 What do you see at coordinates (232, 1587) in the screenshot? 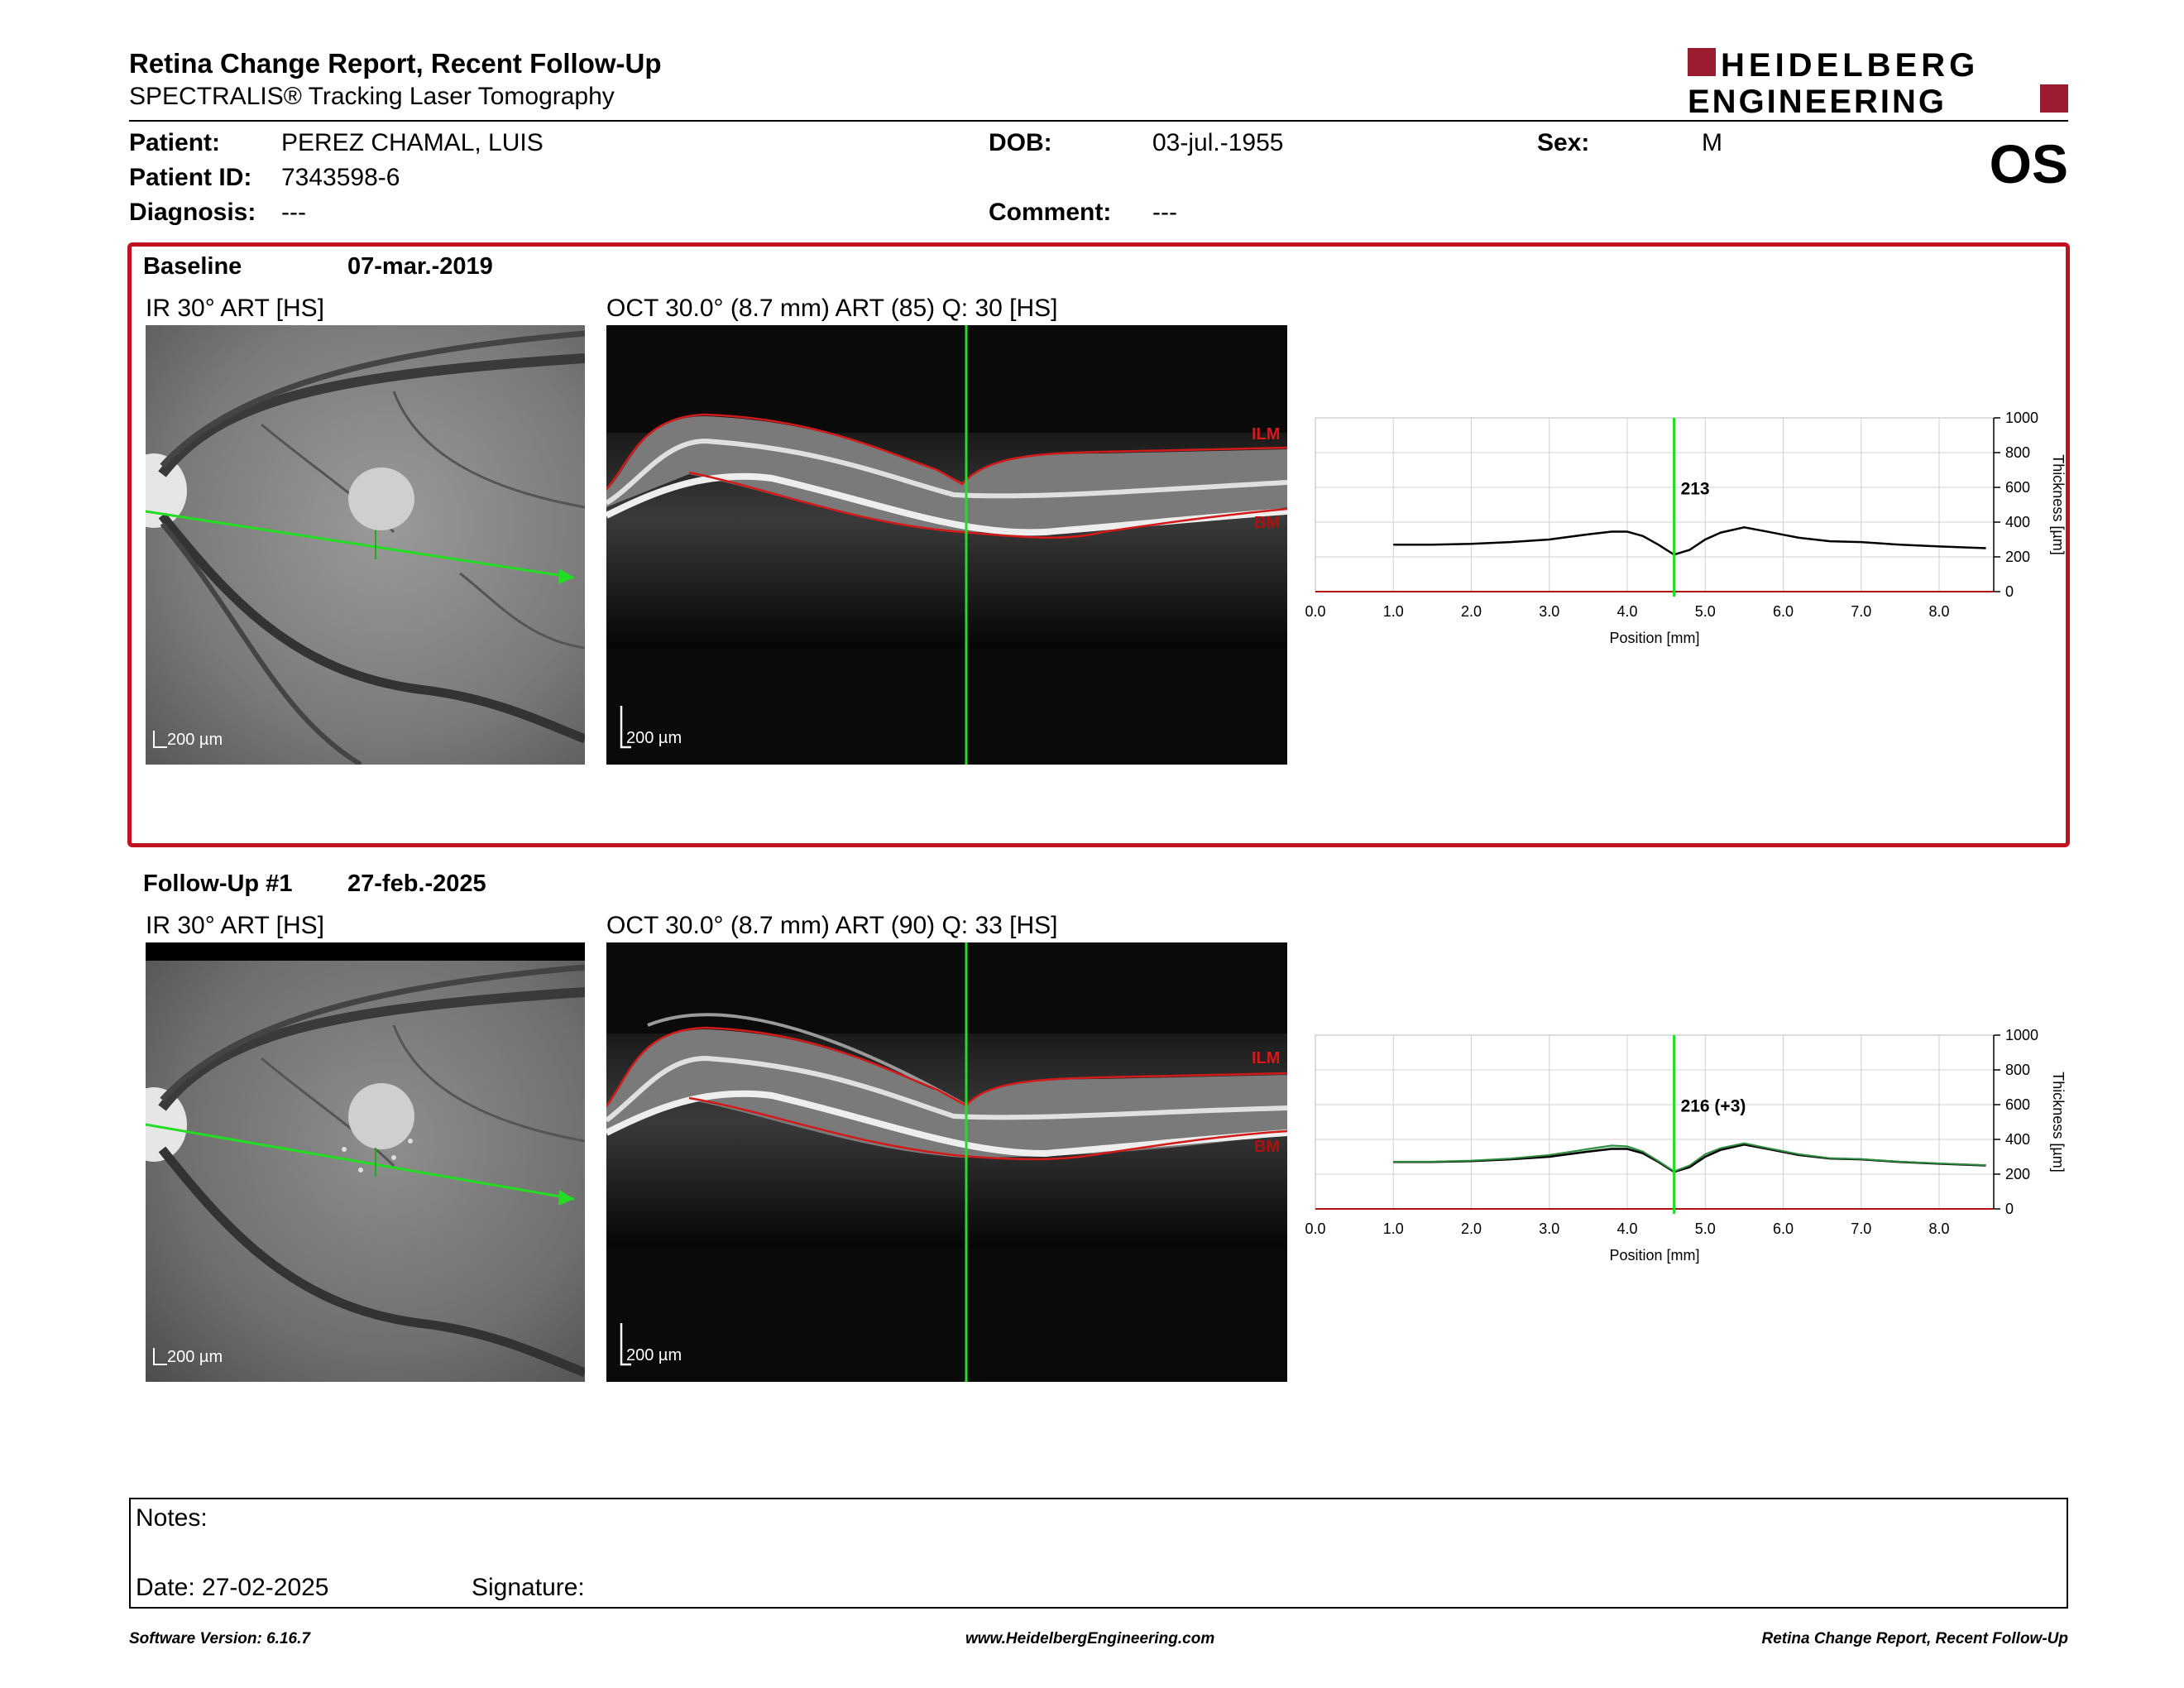
I see `notes-date: Date: 27-02-2025` at bounding box center [232, 1587].